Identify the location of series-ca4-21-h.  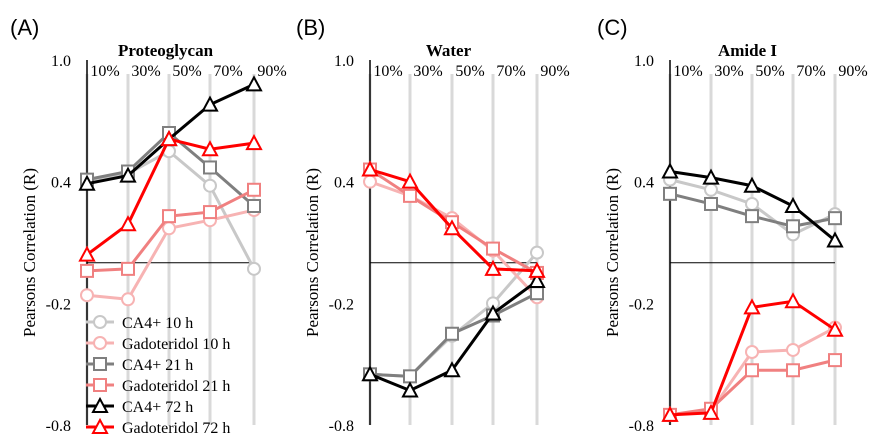
(752, 210).